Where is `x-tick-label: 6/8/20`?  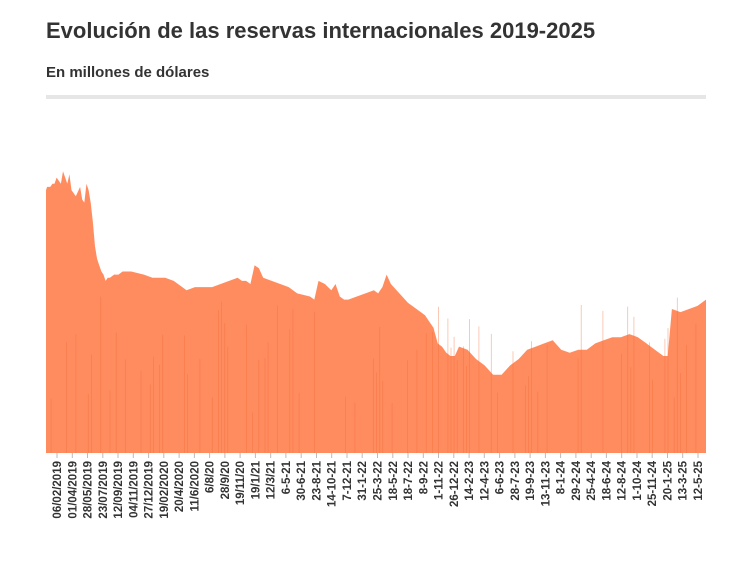 x-tick-label: 6/8/20 is located at coordinates (211, 477).